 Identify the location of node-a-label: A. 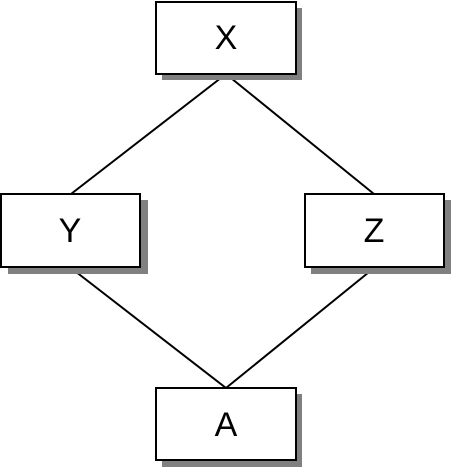
(226, 425).